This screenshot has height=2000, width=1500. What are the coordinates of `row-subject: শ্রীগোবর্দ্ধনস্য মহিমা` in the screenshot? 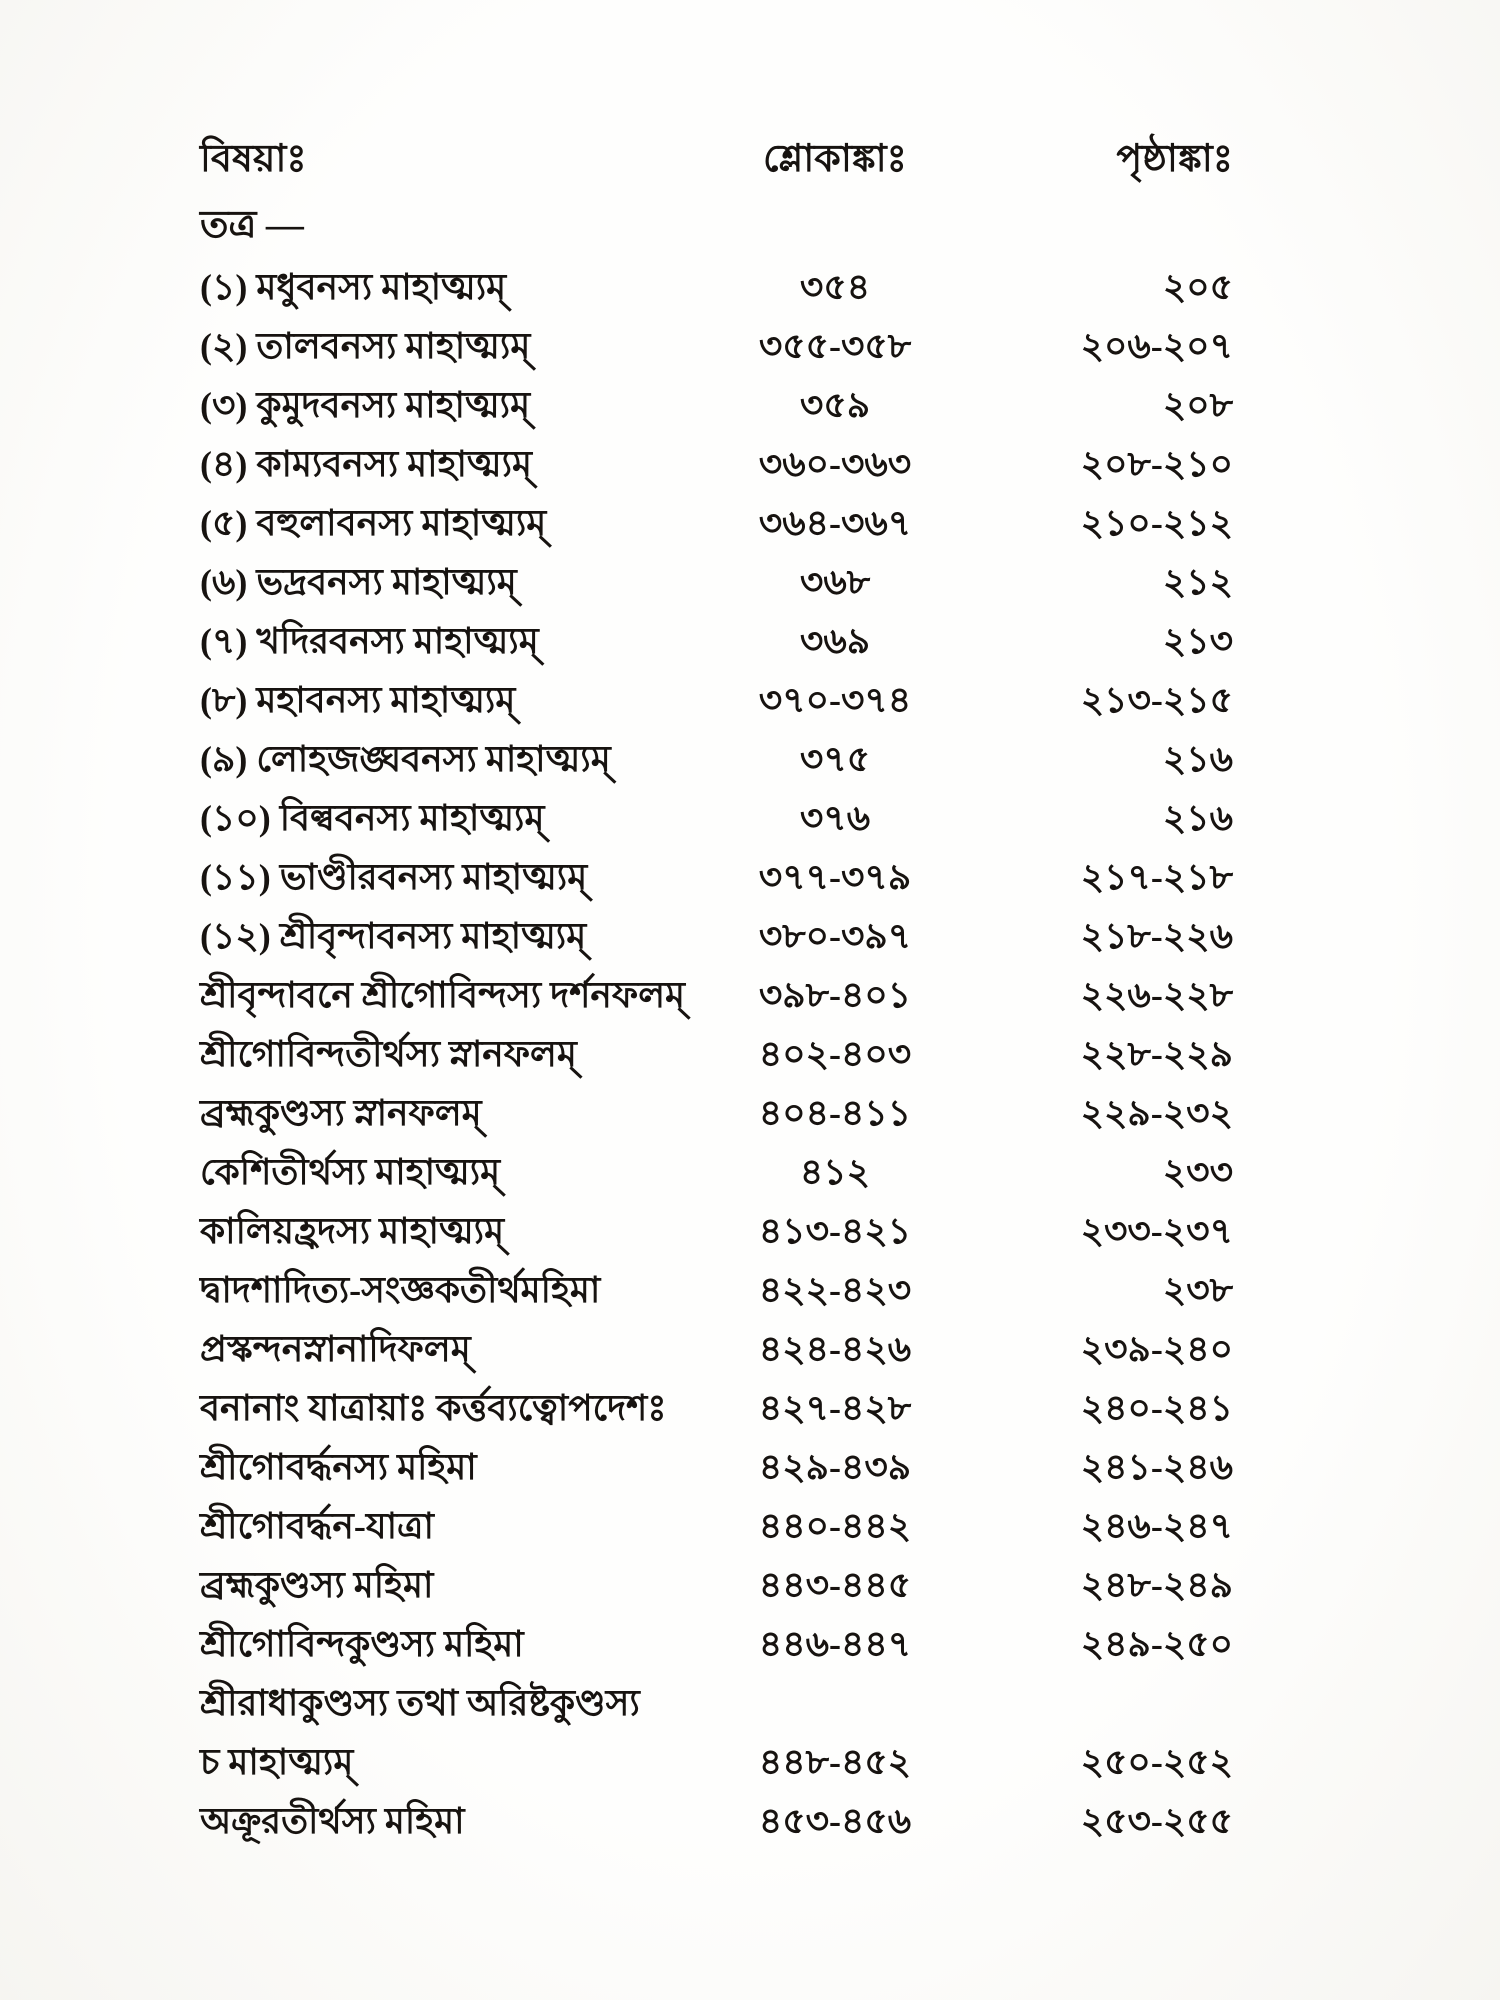 It's located at (338, 1467).